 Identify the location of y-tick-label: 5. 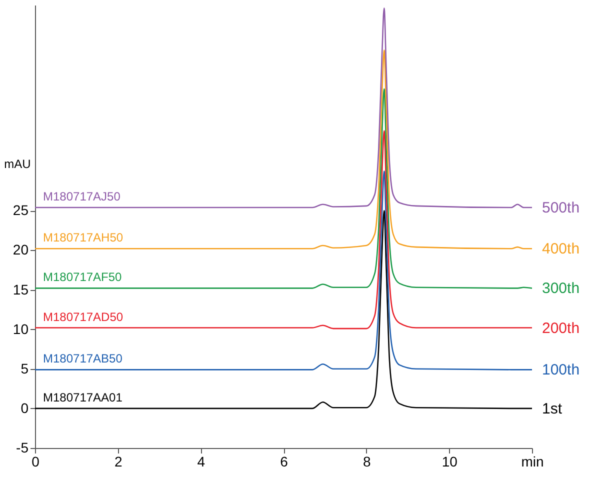
(24, 368).